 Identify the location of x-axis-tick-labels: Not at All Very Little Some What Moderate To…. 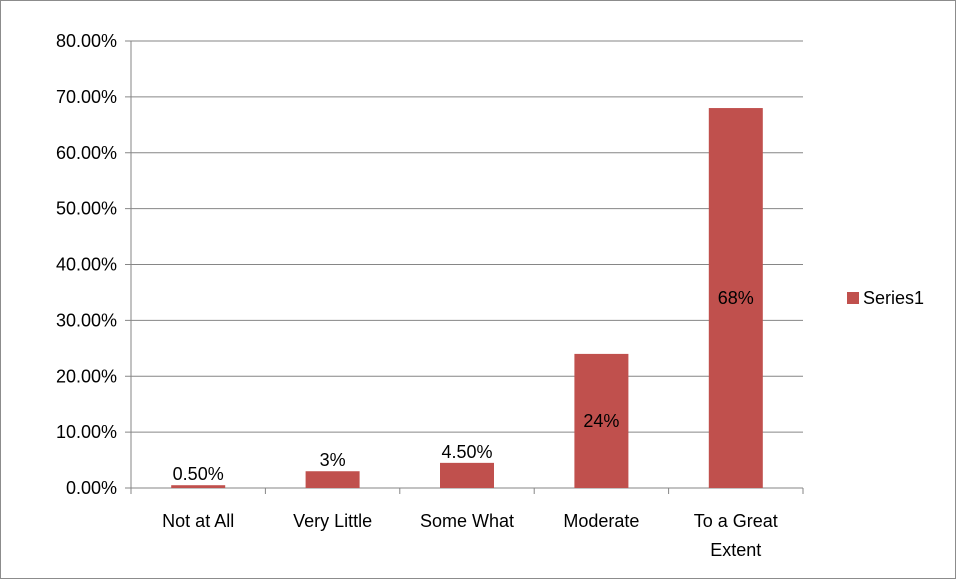
(470, 535).